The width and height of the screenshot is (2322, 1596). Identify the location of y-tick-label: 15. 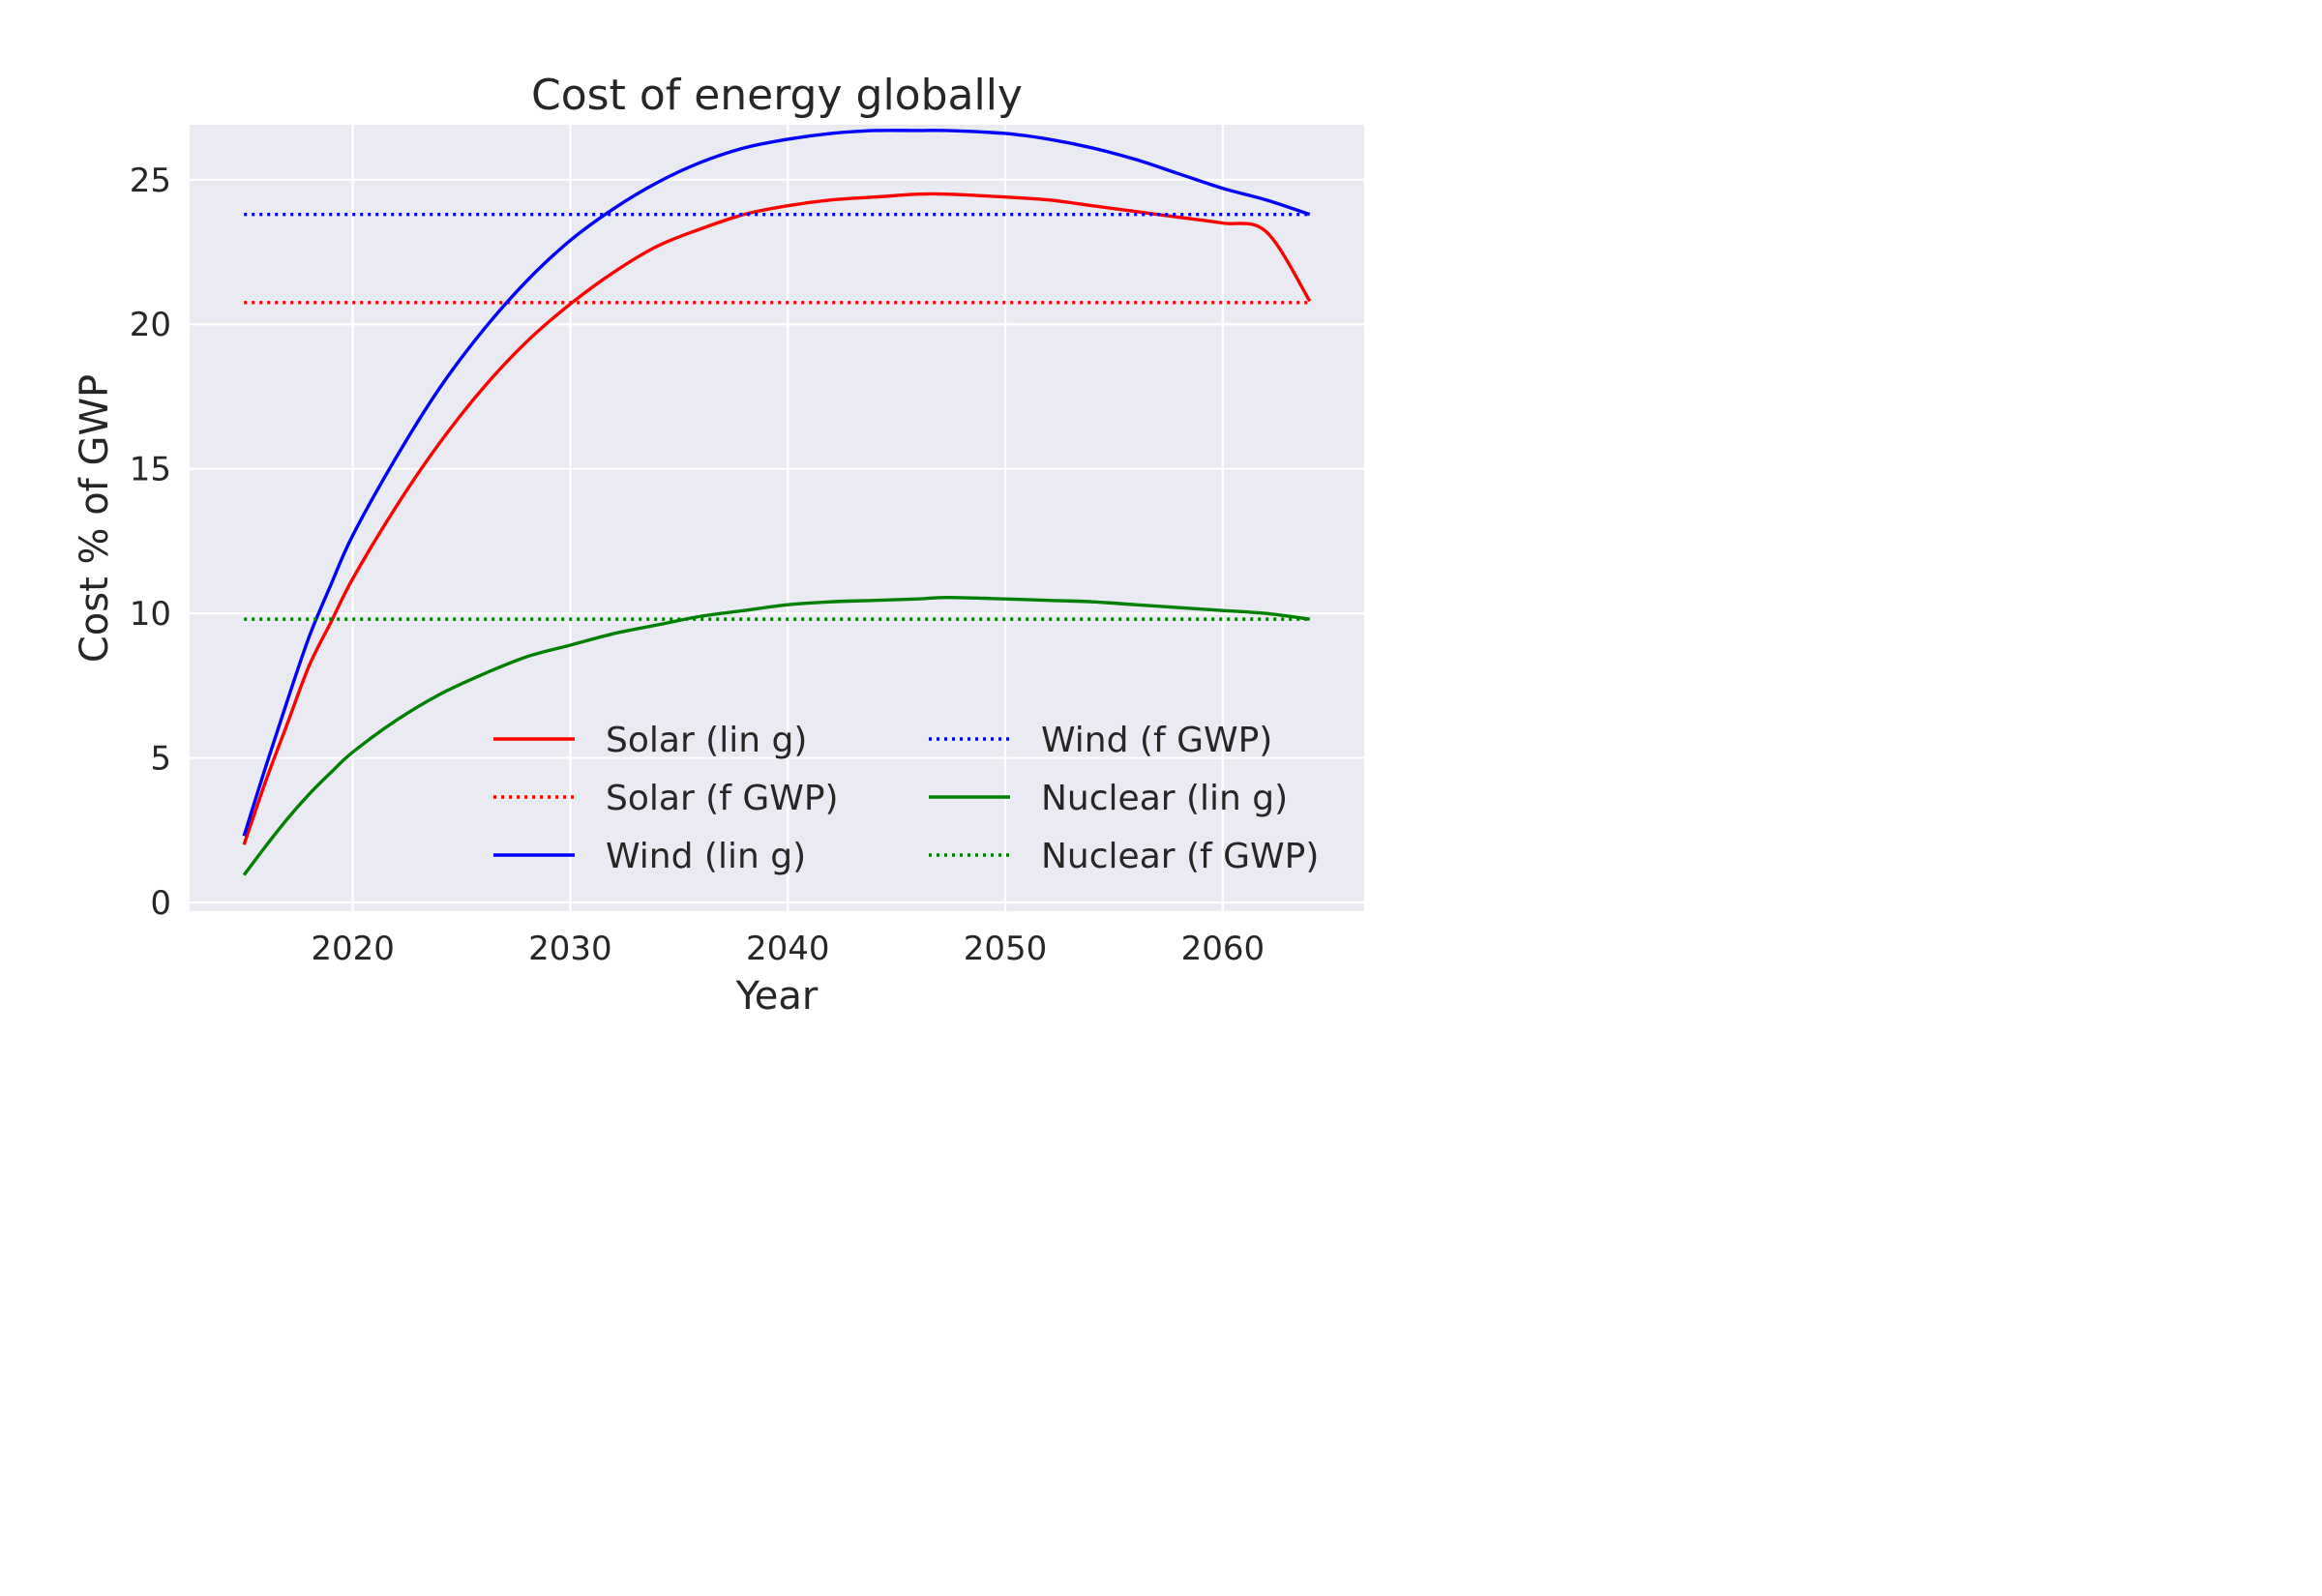
(150, 470).